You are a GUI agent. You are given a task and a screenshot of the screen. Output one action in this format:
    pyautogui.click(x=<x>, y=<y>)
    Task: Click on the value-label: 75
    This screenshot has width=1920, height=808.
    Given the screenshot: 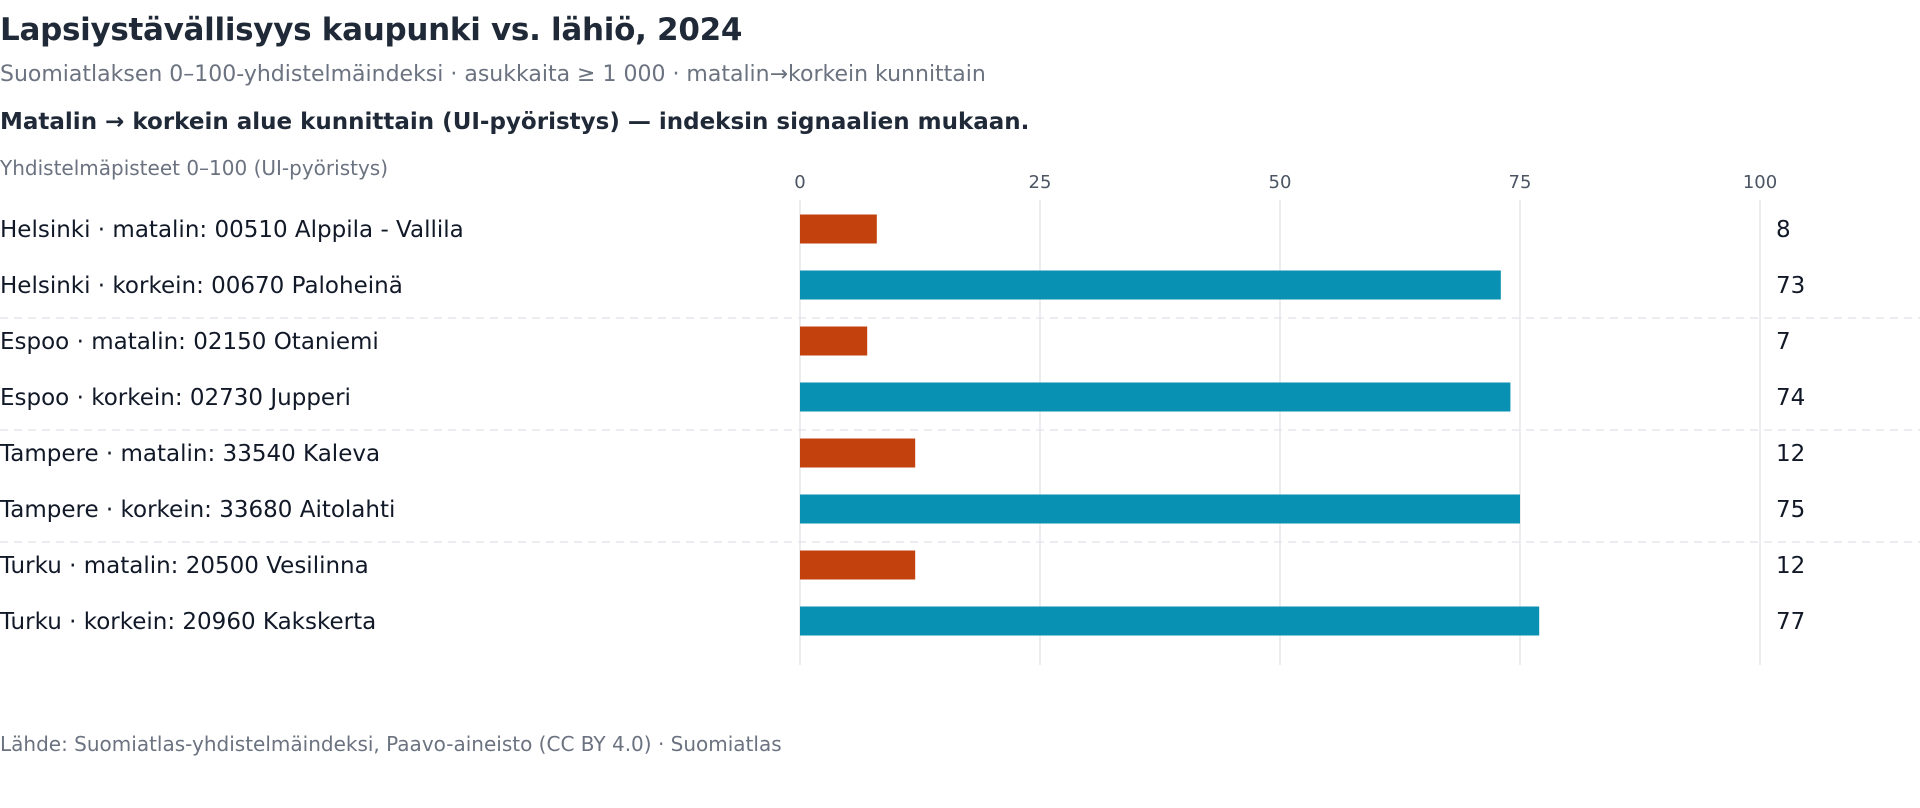 What is the action you would take?
    pyautogui.click(x=1790, y=510)
    